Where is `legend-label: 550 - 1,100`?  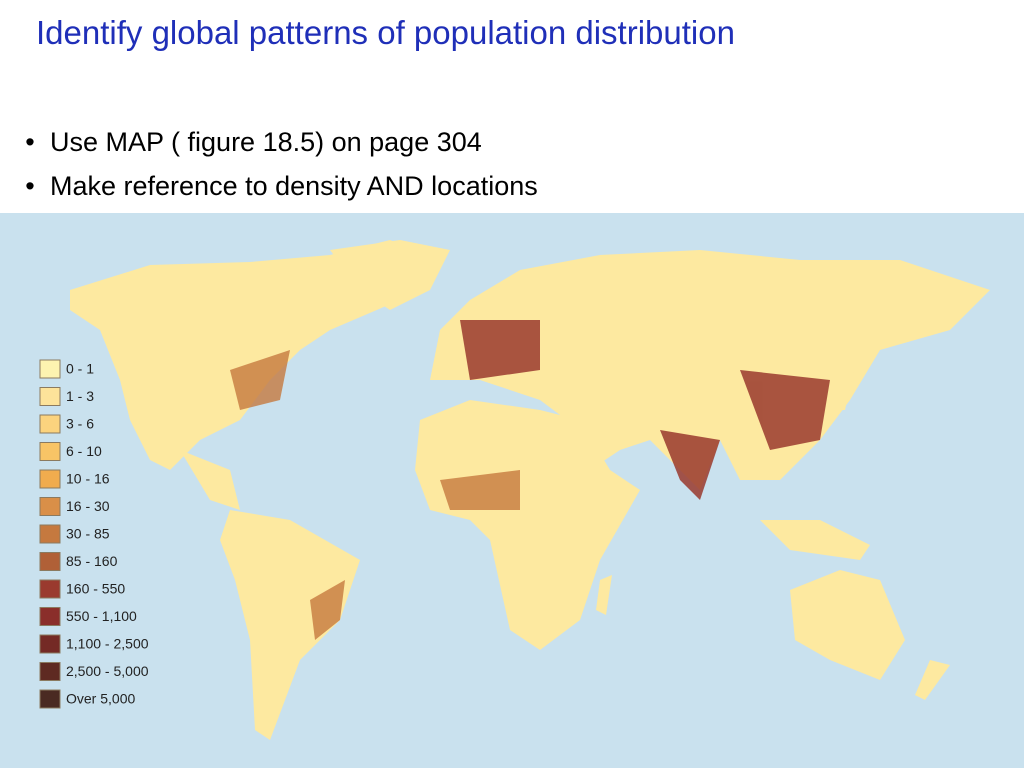
legend-label: 550 - 1,100 is located at coordinates (101, 616).